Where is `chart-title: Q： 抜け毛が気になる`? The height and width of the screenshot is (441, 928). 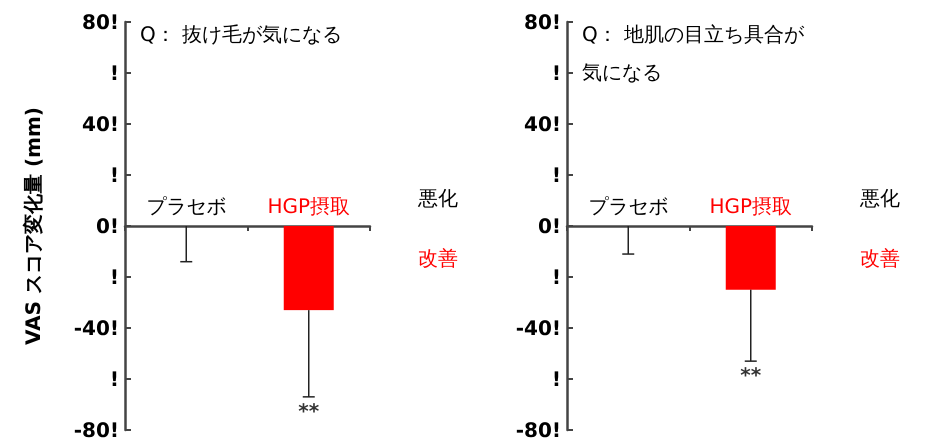 chart-title: Q： 抜け毛が気になる is located at coordinates (241, 34).